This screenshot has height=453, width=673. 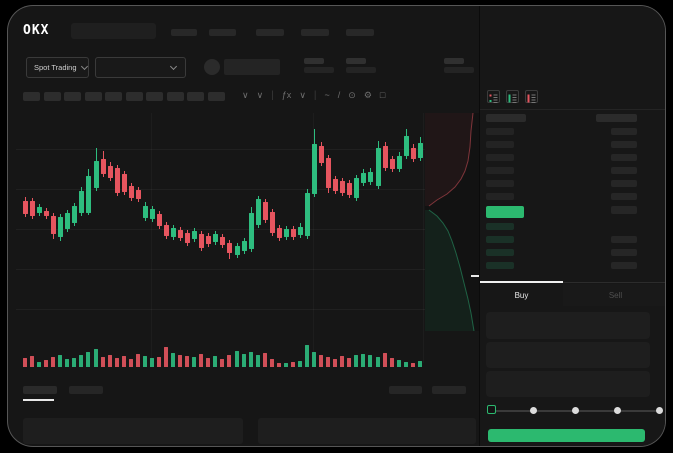 What do you see at coordinates (491, 409) in the screenshot?
I see `amount-slider-handle` at bounding box center [491, 409].